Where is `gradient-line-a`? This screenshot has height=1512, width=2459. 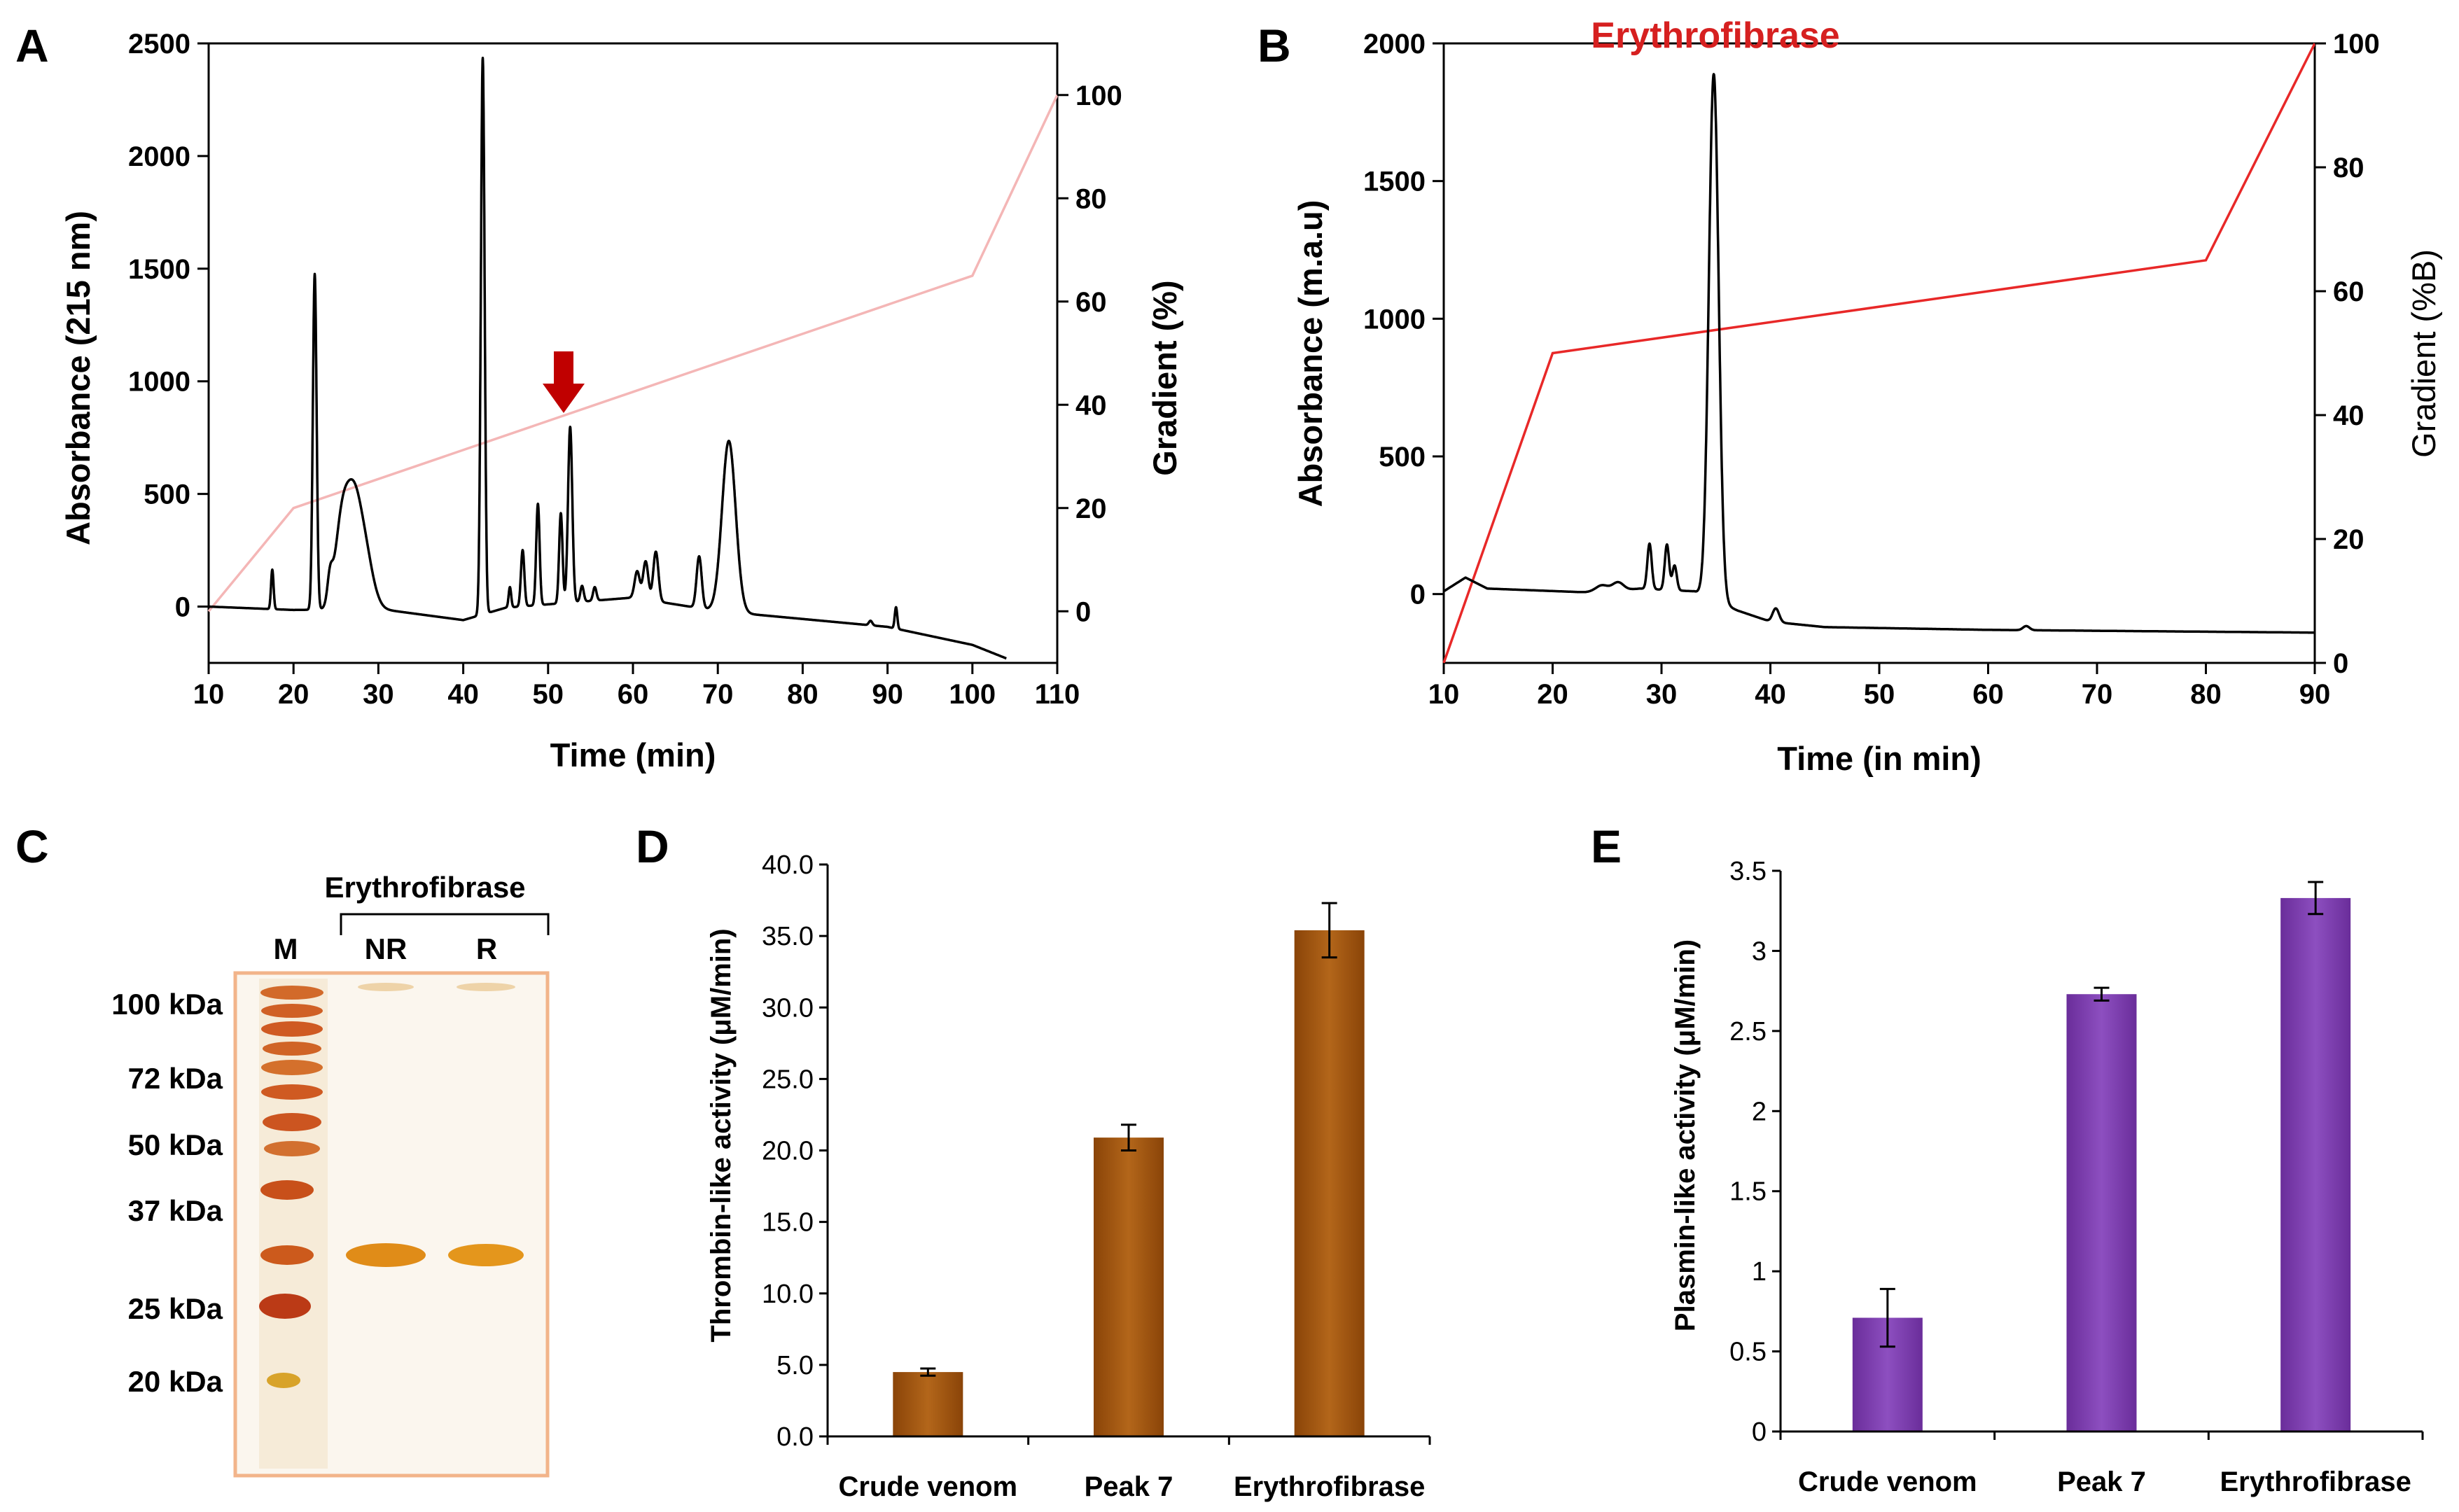
gradient-line-a is located at coordinates (633, 353).